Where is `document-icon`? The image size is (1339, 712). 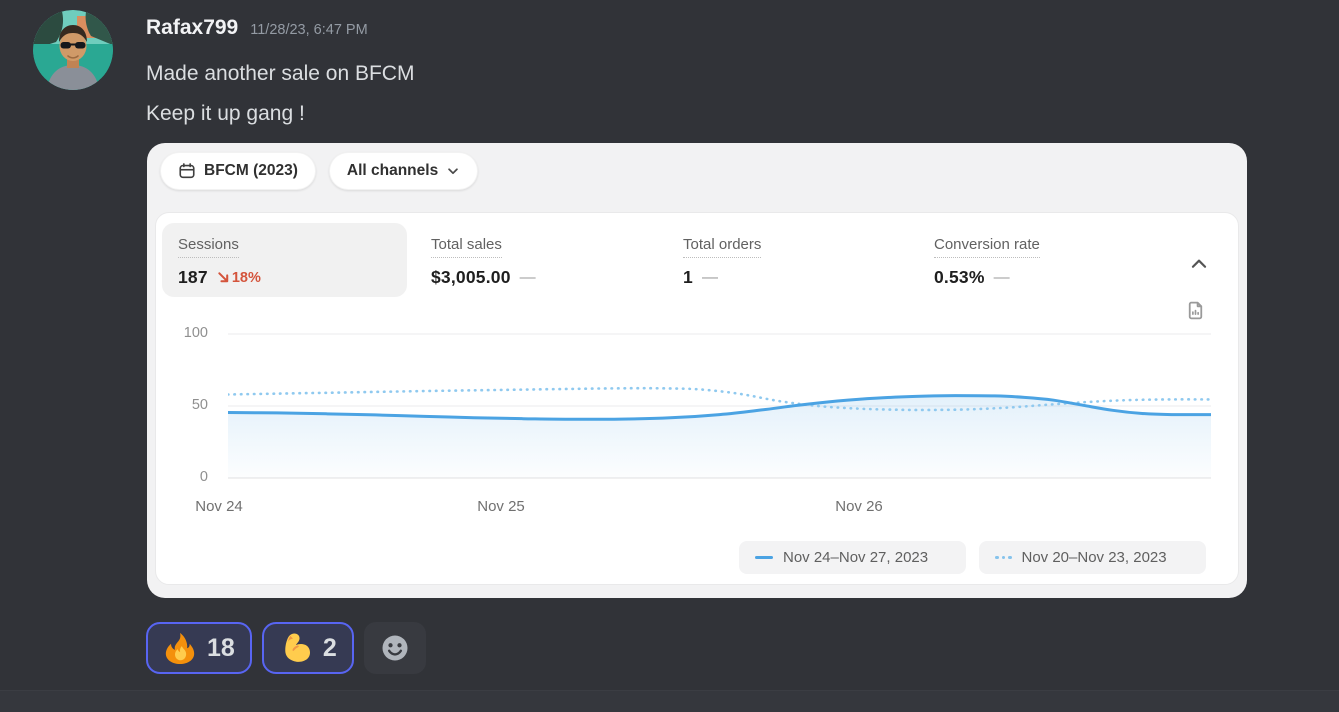 document-icon is located at coordinates (1195, 310).